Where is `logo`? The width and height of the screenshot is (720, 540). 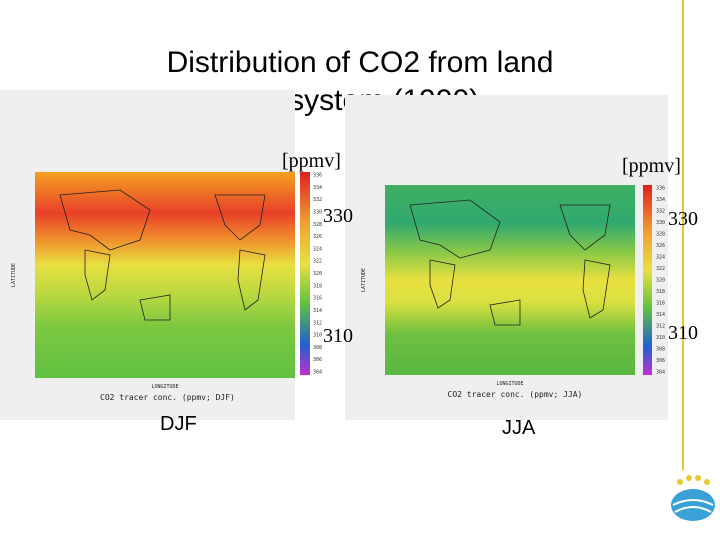 logo is located at coordinates (693, 498).